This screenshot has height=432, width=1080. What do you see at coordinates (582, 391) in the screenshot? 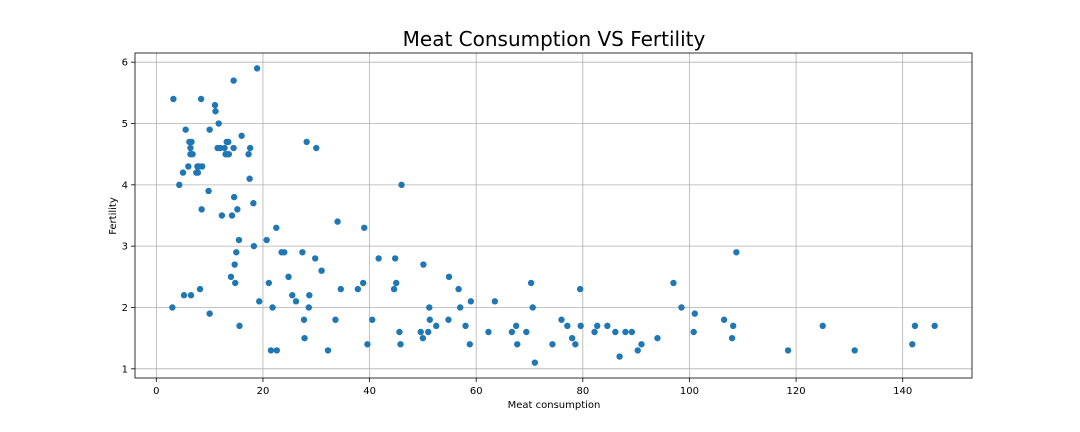
I see `x-tick-label: 80` at bounding box center [582, 391].